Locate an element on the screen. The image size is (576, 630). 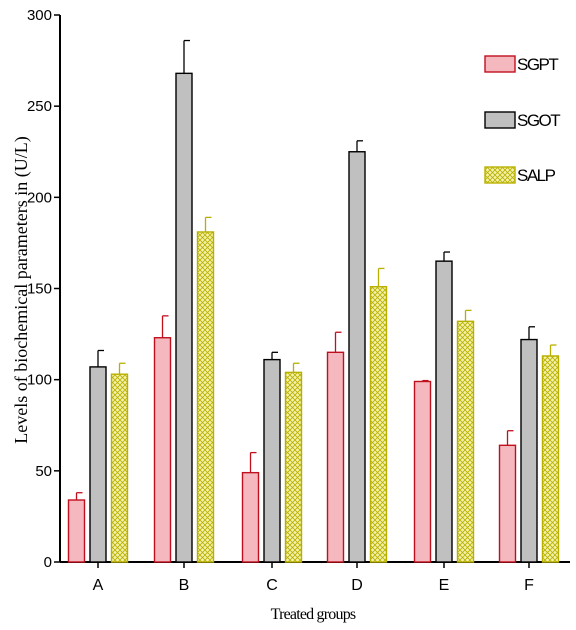
legend-label-sgot: SGOT is located at coordinates (538, 120).